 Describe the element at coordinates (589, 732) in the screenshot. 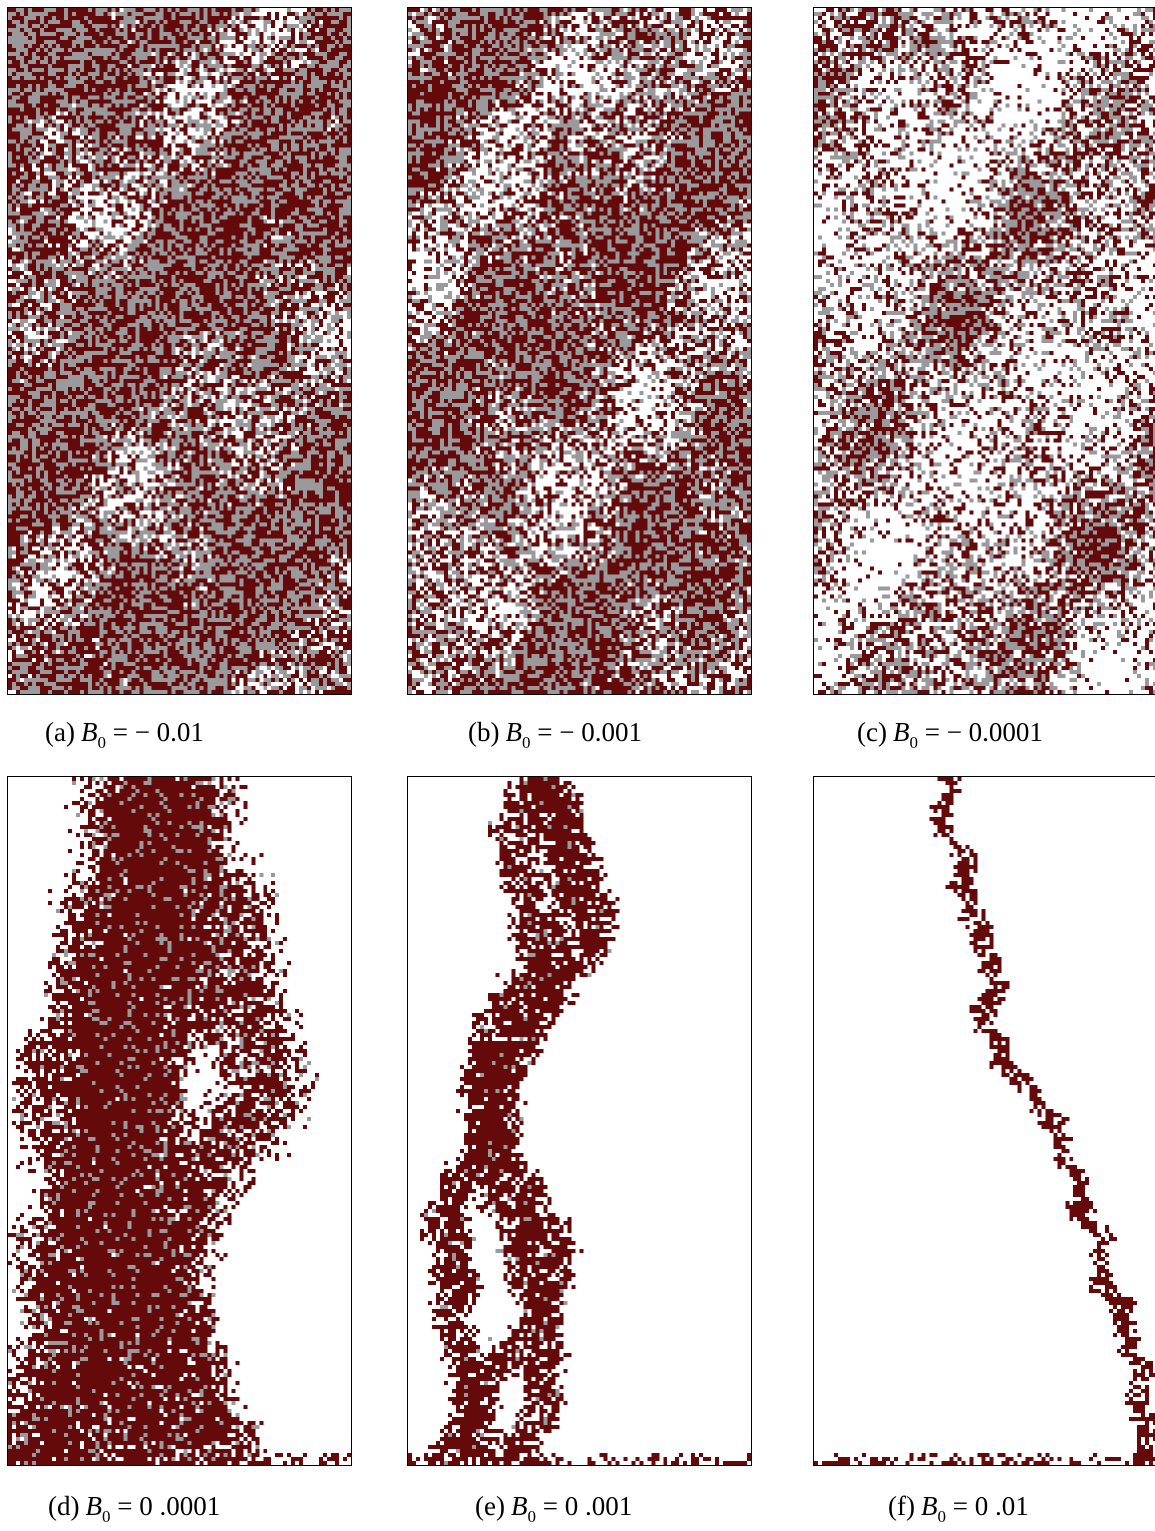

I see `caption-value: = − 0.001` at that location.